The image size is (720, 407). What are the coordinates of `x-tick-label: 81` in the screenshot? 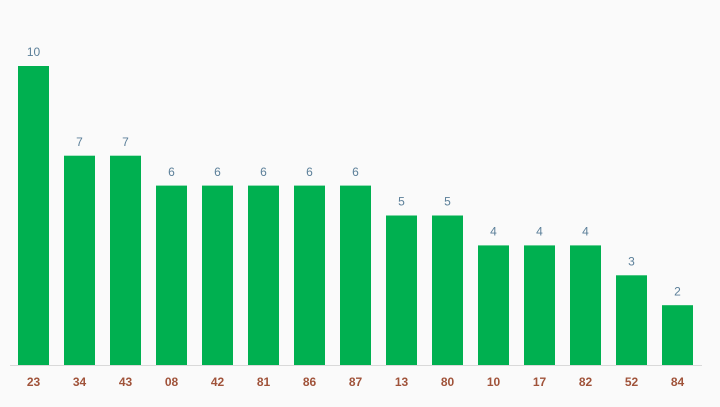 It's located at (264, 382).